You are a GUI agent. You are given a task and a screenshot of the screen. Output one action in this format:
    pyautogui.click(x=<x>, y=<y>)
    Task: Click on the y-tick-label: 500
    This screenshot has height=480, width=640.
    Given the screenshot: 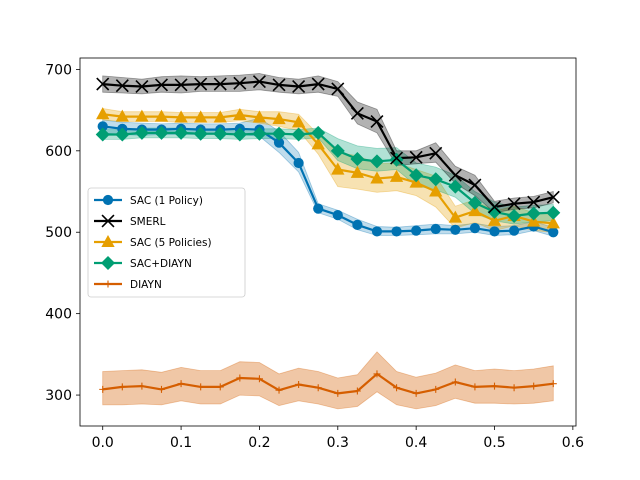 What is the action you would take?
    pyautogui.click(x=58, y=233)
    